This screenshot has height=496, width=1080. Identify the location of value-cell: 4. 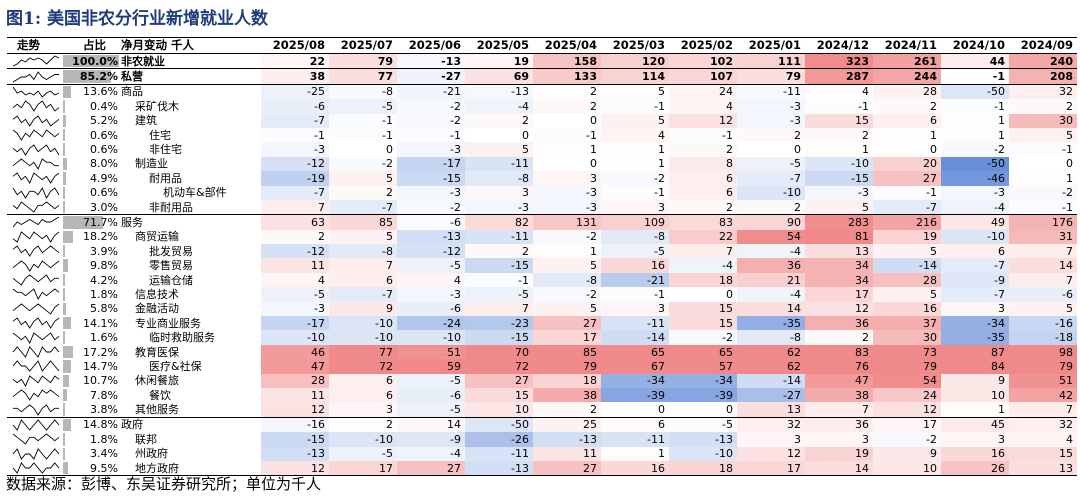
(635, 135).